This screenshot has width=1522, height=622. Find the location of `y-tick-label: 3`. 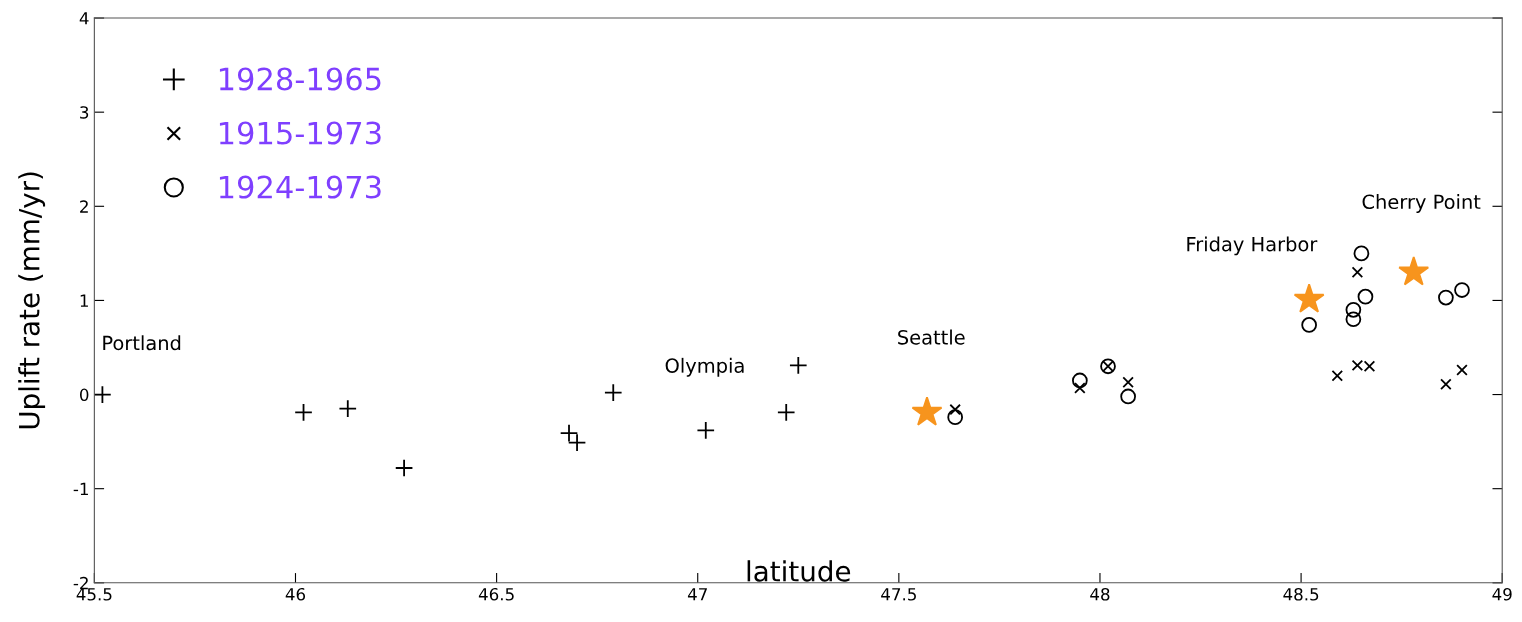

y-tick-label: 3 is located at coordinates (84, 112).